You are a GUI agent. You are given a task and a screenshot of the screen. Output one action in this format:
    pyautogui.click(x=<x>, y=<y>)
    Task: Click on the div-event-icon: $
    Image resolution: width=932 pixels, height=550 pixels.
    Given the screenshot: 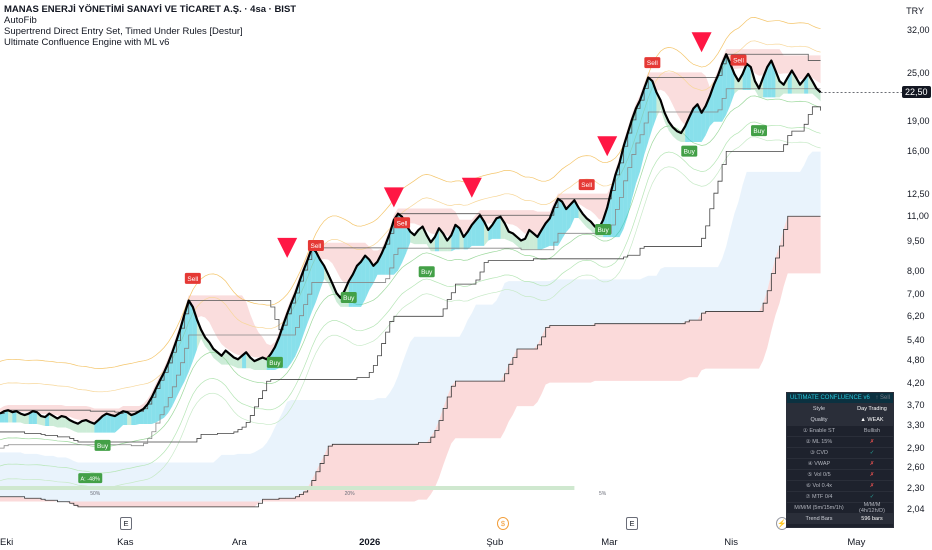 What is the action you would take?
    pyautogui.click(x=503, y=523)
    